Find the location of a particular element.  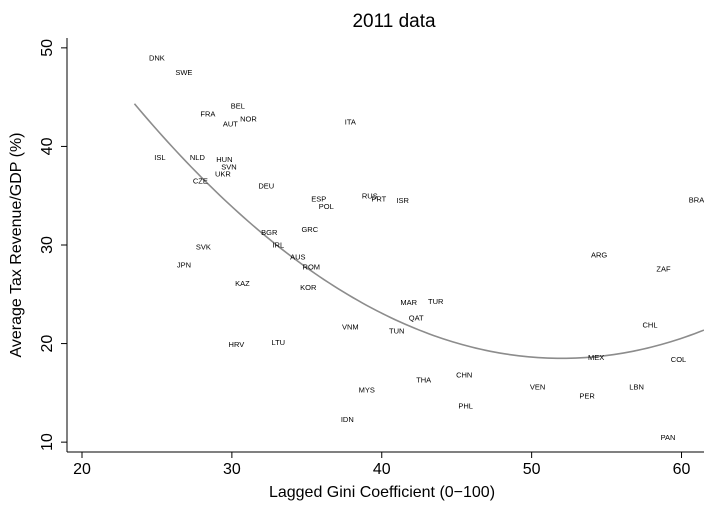

data-point-fra: FRA is located at coordinates (207, 114).